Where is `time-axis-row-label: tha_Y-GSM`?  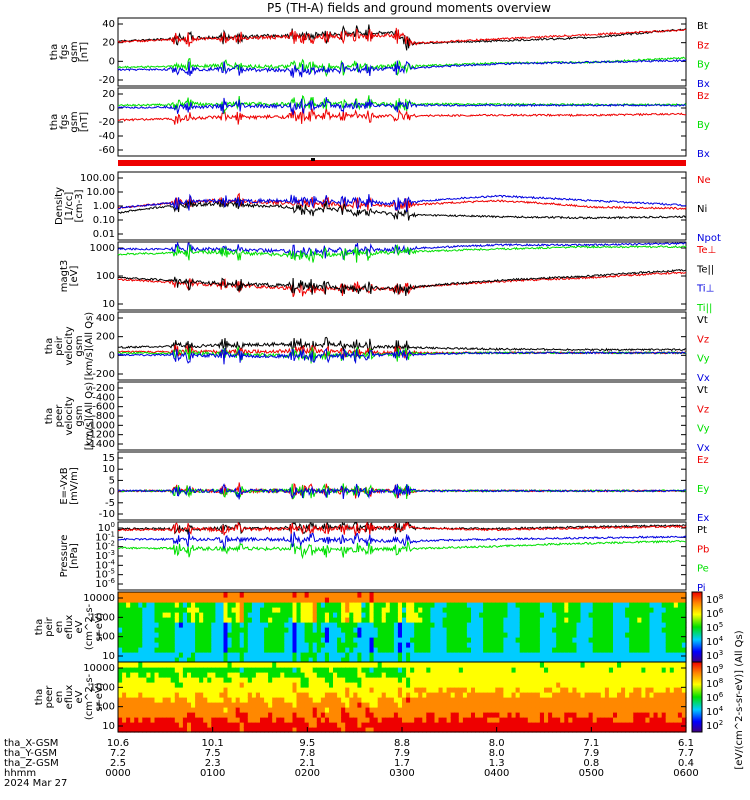
time-axis-row-label: tha_Y-GSM is located at coordinates (30, 753).